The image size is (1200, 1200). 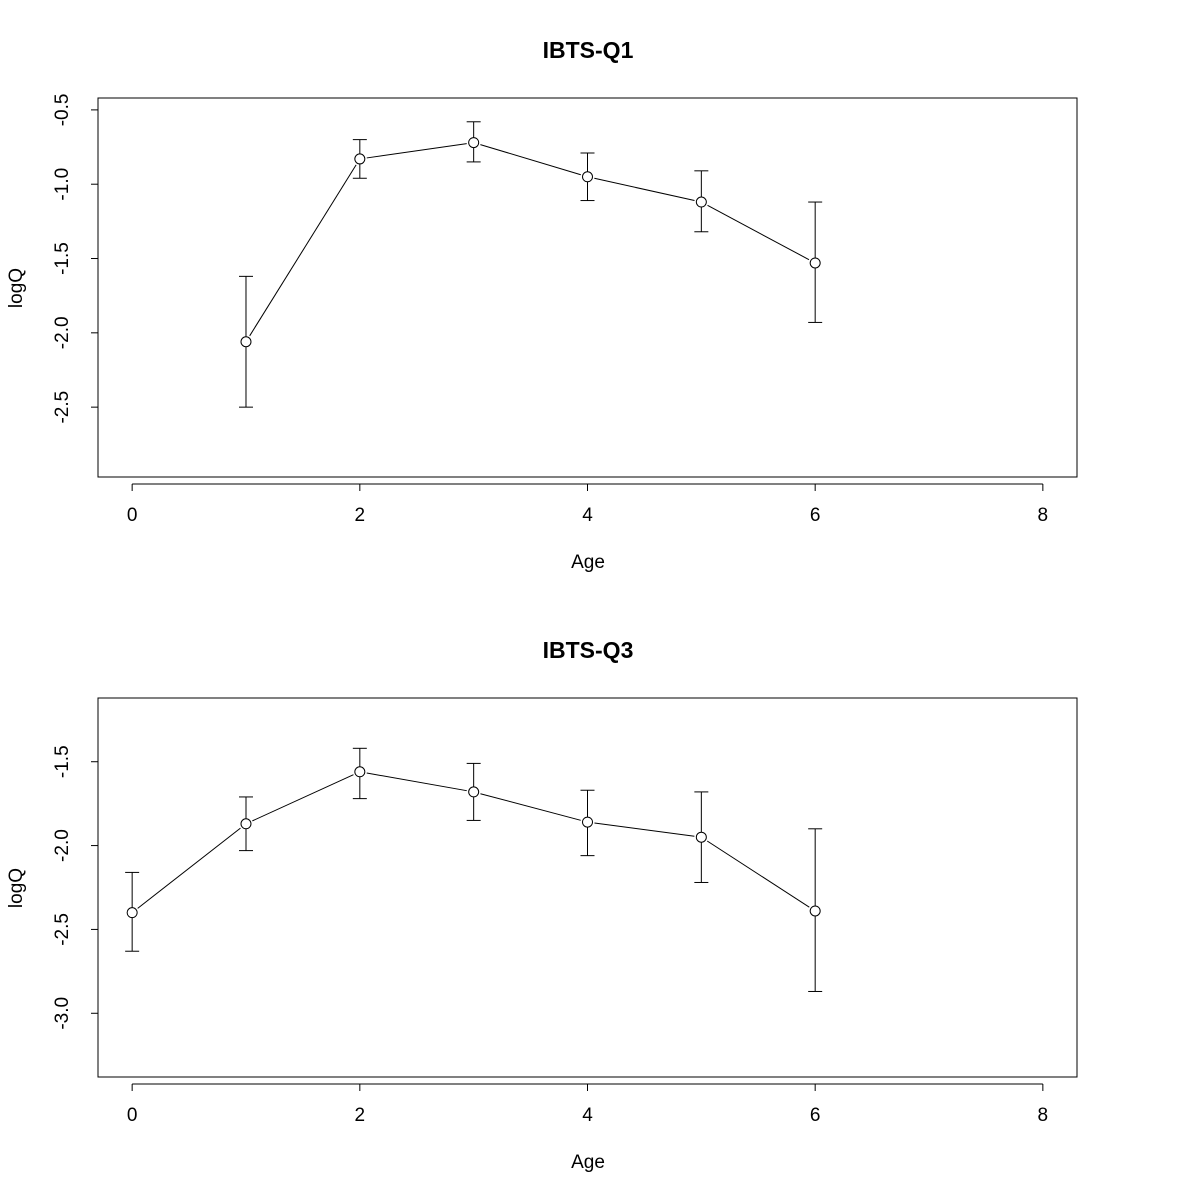 I want to click on chart-title: IBTS-Q3, so click(x=588, y=650).